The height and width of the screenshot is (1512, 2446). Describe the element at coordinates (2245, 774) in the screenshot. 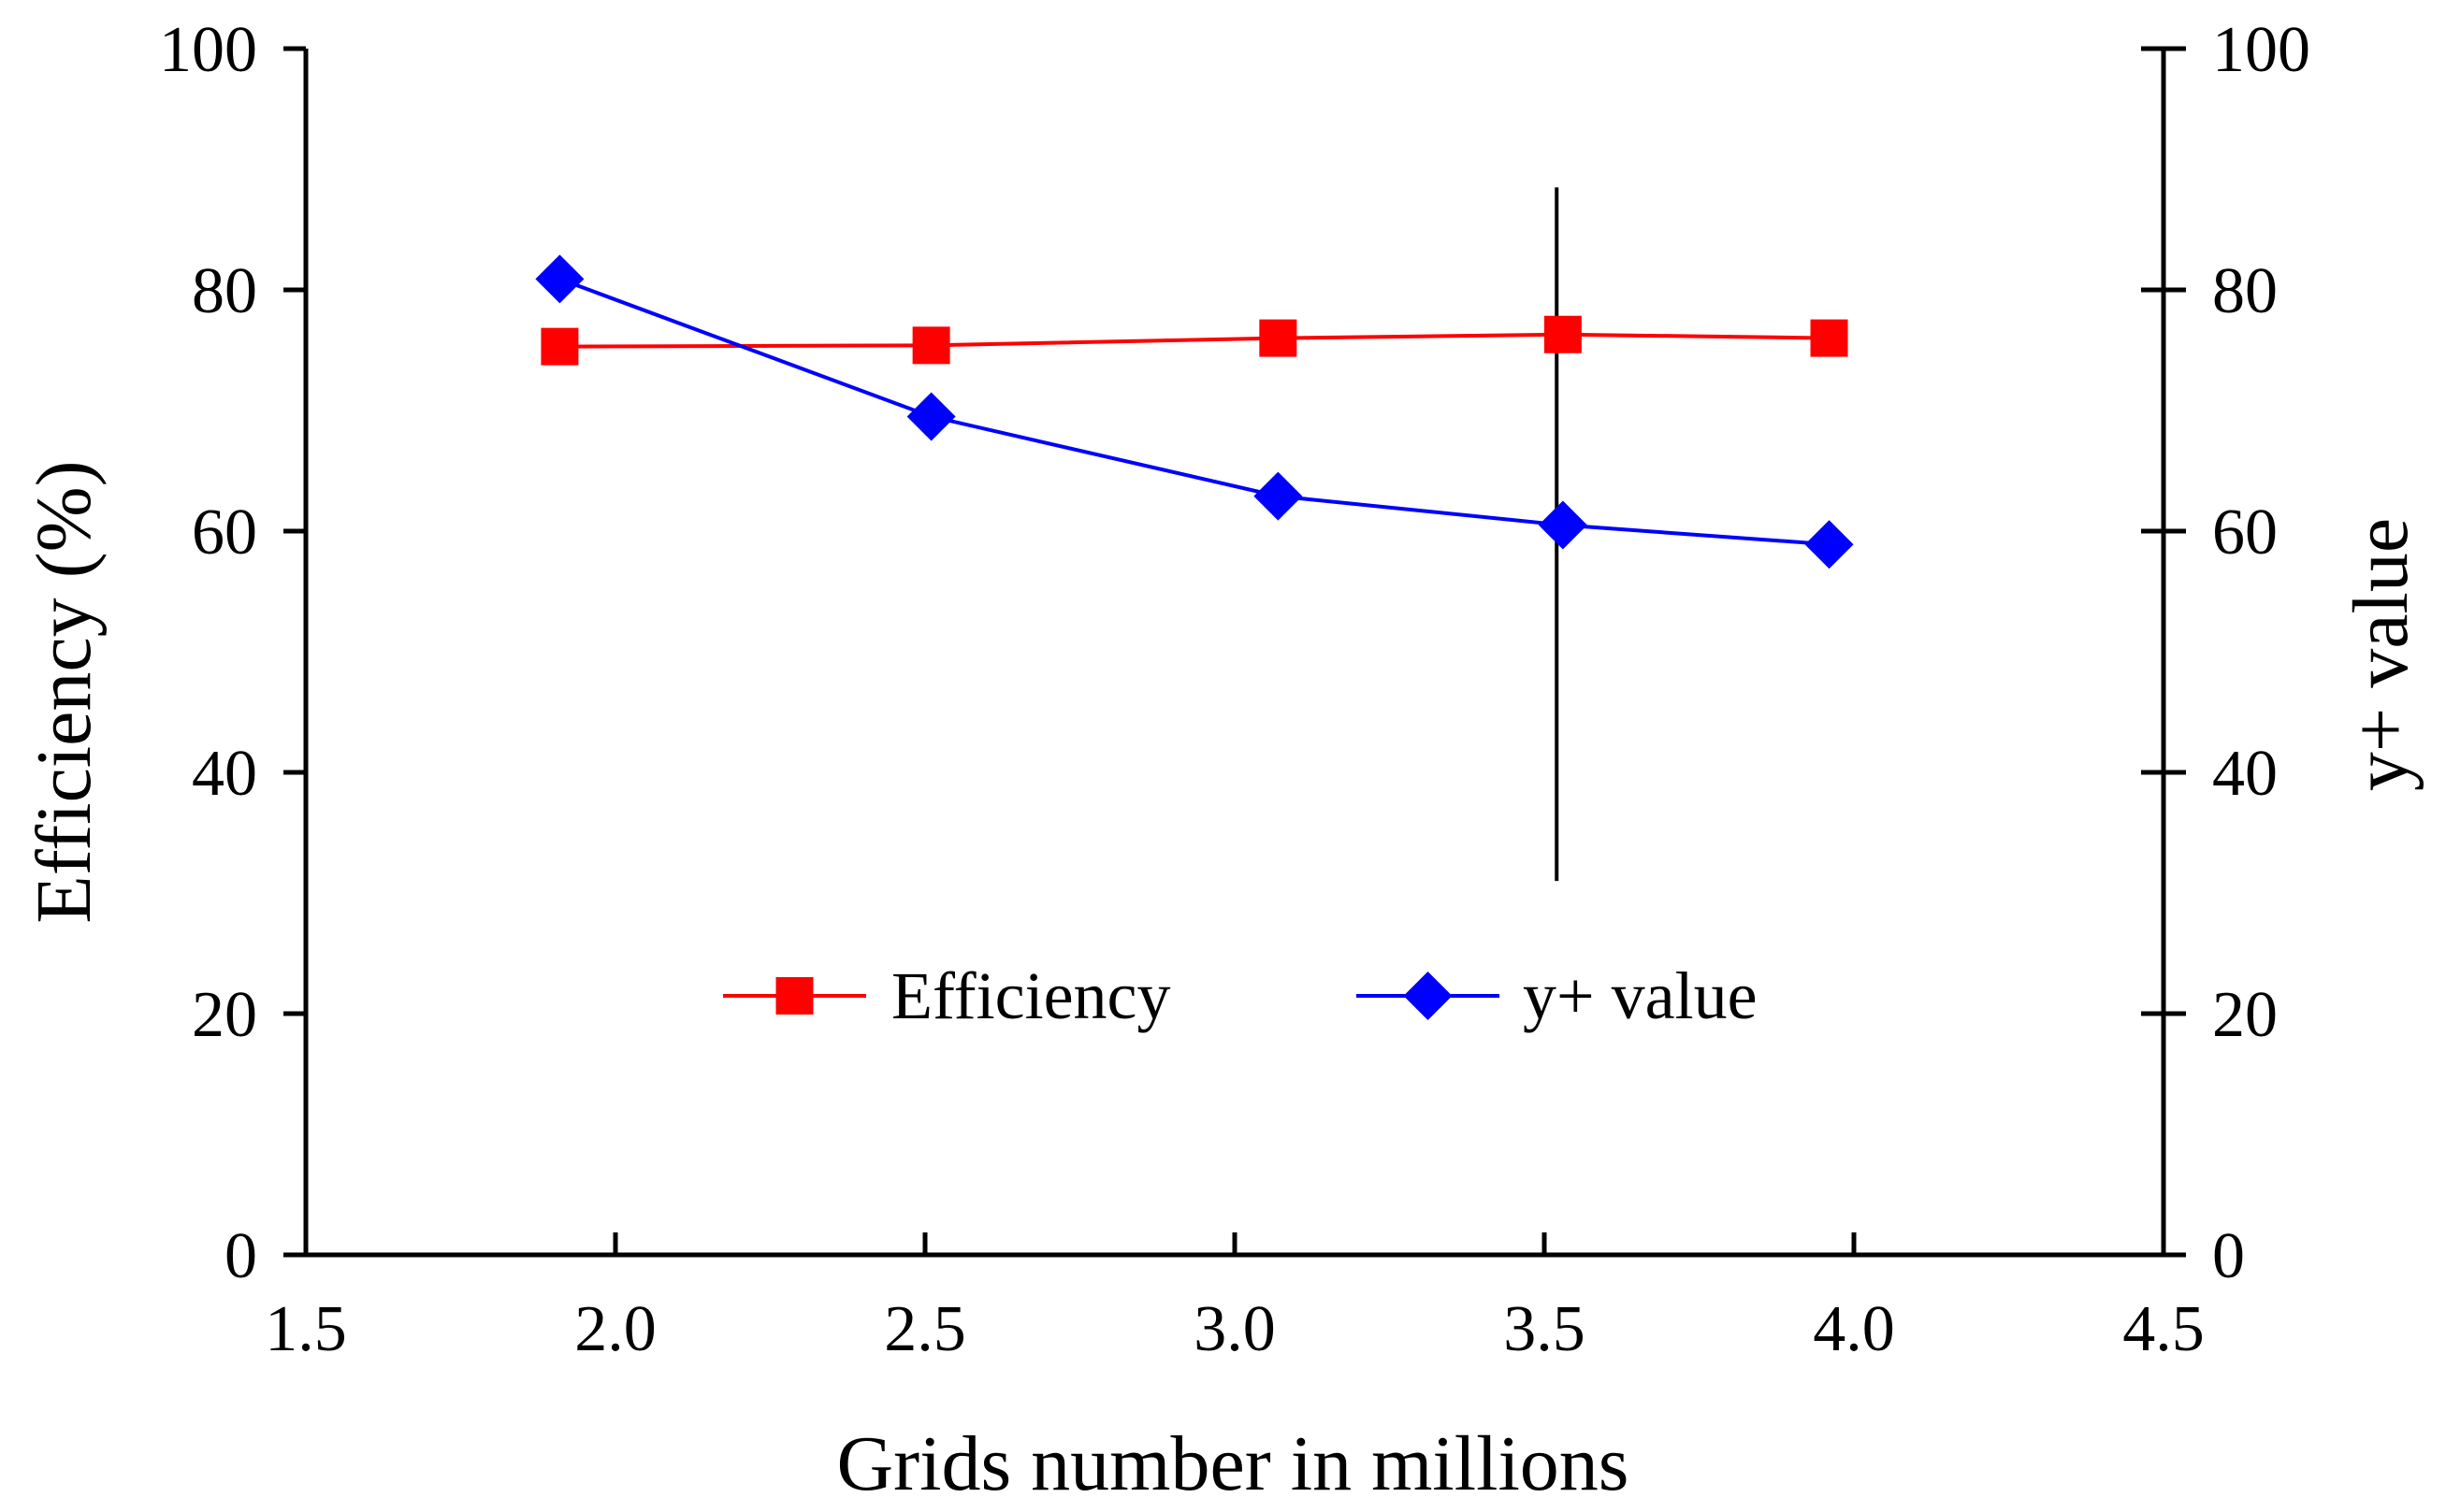

I see `y-tick-label-right: 40` at that location.